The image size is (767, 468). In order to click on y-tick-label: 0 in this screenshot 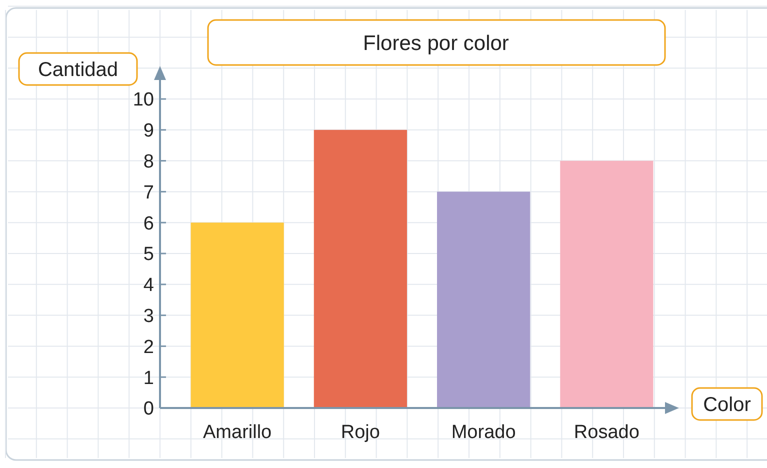, I will do `click(148, 409)`.